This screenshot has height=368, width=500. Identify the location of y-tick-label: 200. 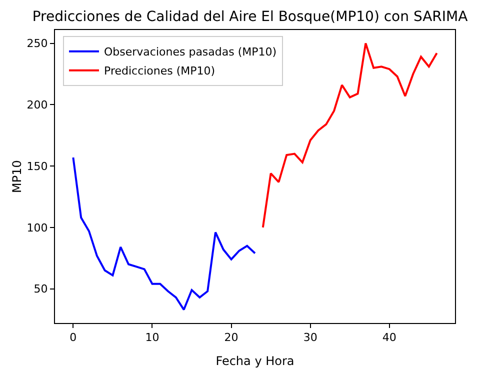
(37, 105).